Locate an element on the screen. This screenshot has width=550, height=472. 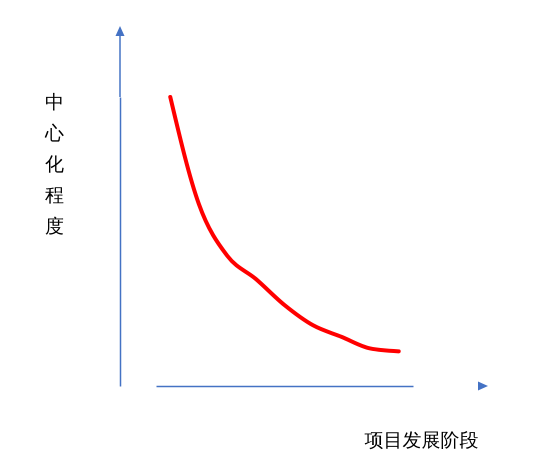
y-axis-title: 中心化程度 is located at coordinates (54, 165).